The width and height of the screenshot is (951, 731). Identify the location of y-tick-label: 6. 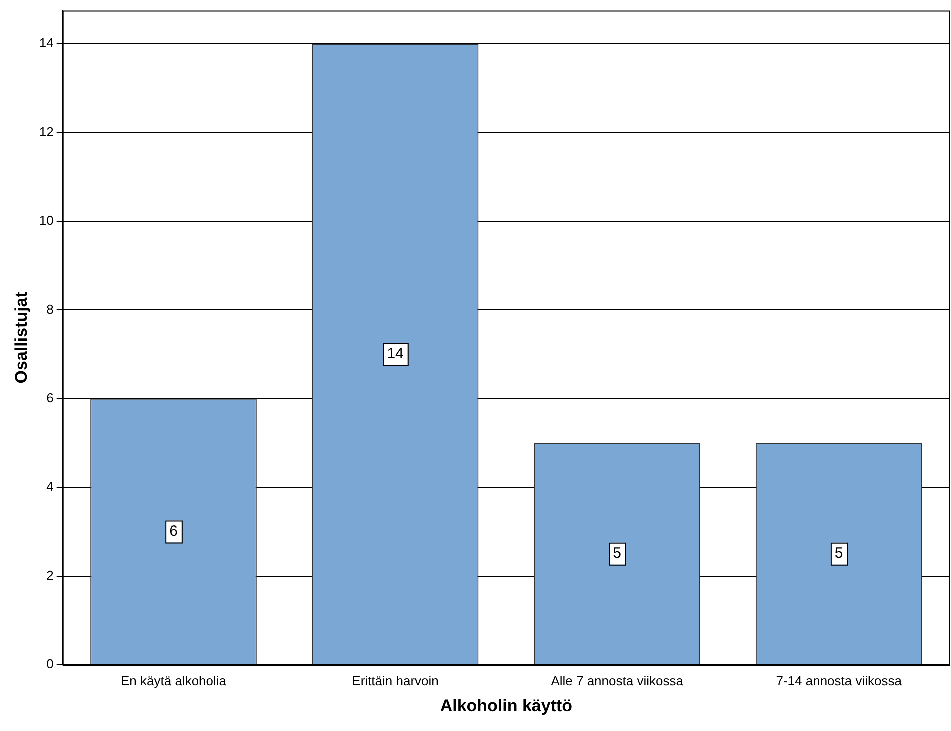
(50, 398).